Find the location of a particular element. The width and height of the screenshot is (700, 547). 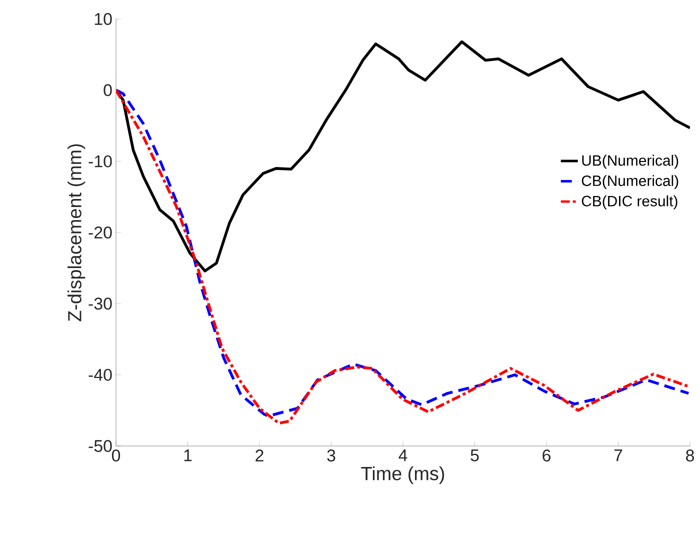

x-tick-label: 3 is located at coordinates (331, 456).